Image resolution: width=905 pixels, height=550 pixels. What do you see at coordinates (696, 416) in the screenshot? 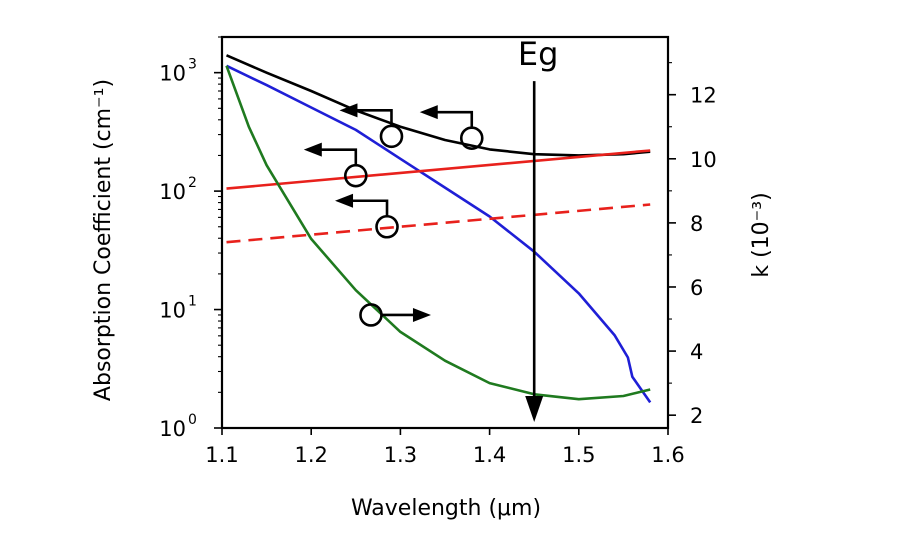
I see `right-tick-label: 2` at bounding box center [696, 416].